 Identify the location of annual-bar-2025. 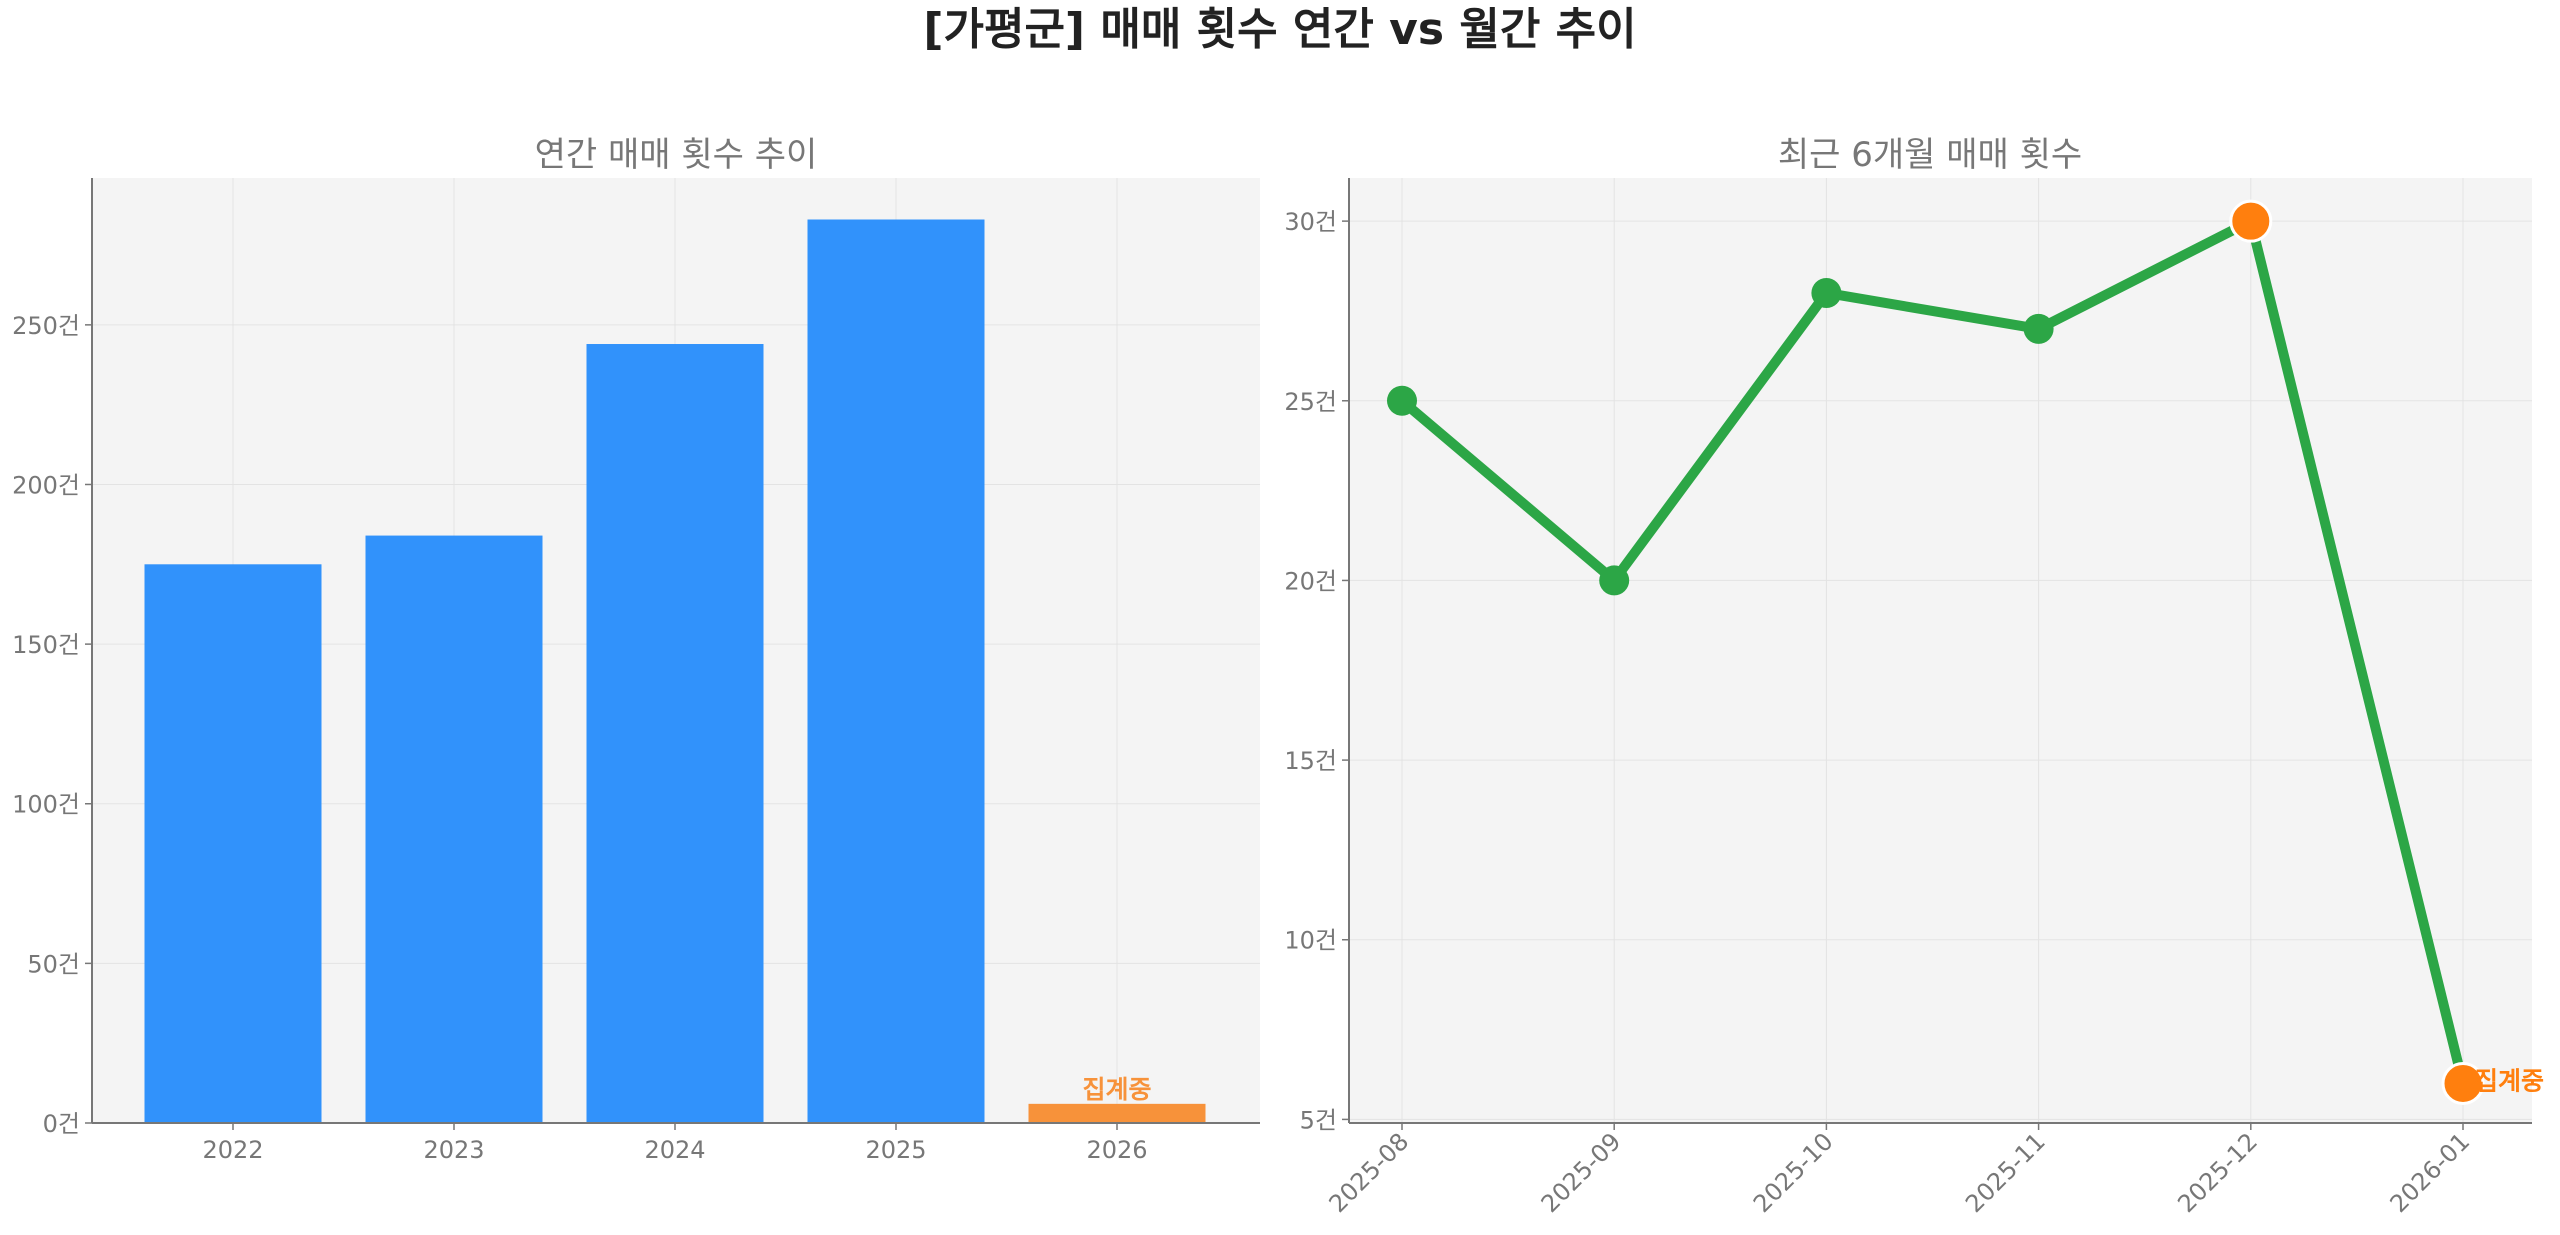
(896, 671).